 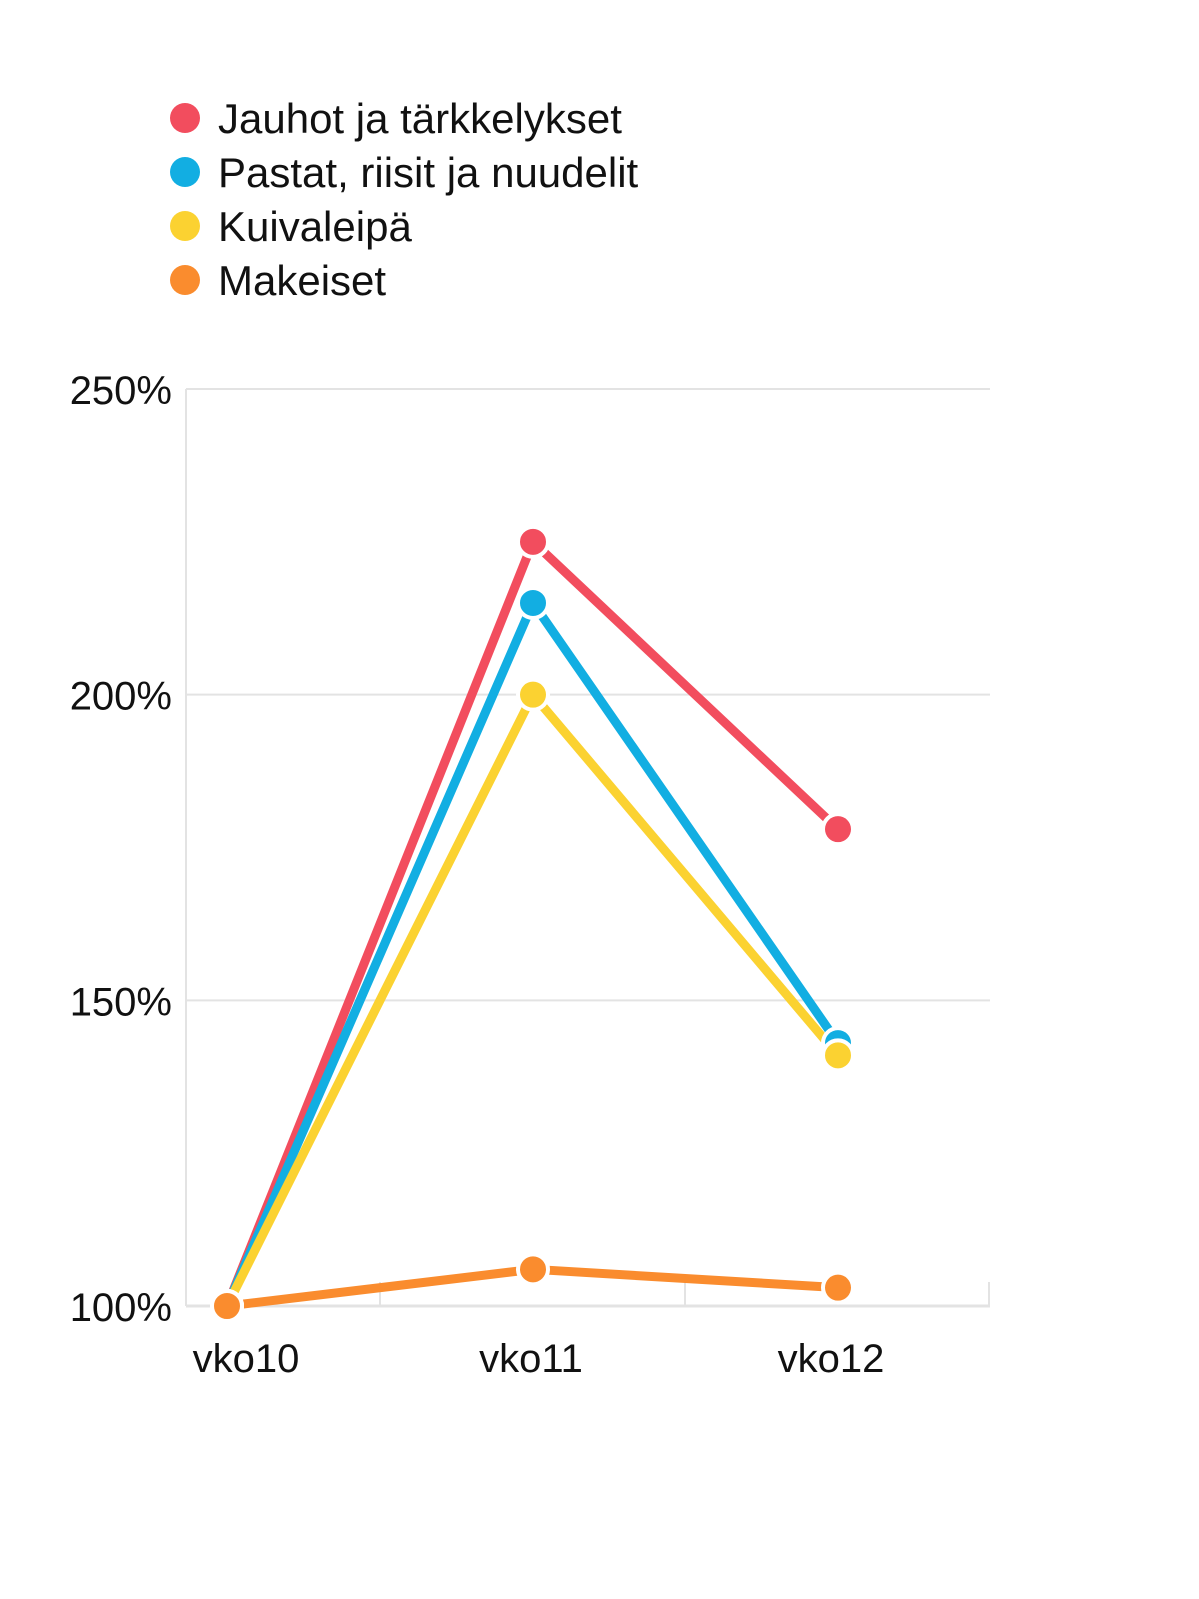 What do you see at coordinates (838, 1055) in the screenshot?
I see `point-kuivaleipa-vko12` at bounding box center [838, 1055].